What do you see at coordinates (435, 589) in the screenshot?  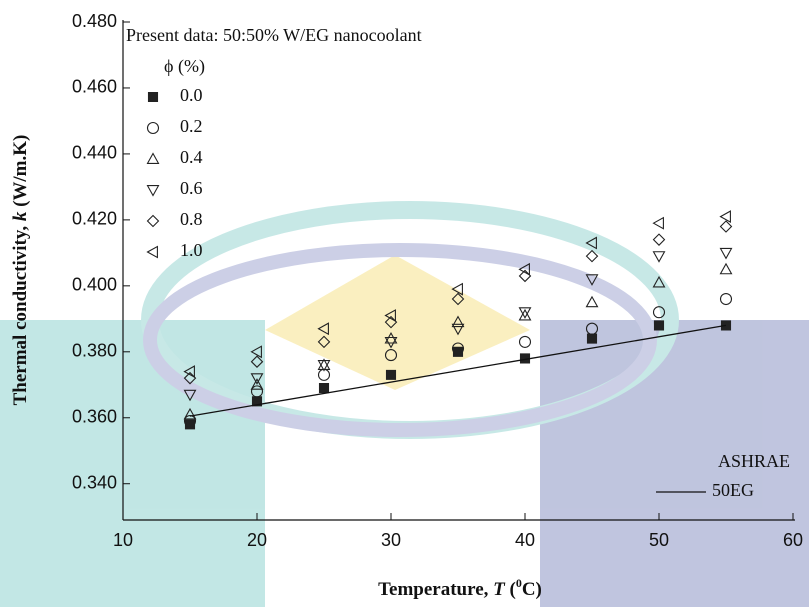 I see `x-title-part: Temperature,` at bounding box center [435, 589].